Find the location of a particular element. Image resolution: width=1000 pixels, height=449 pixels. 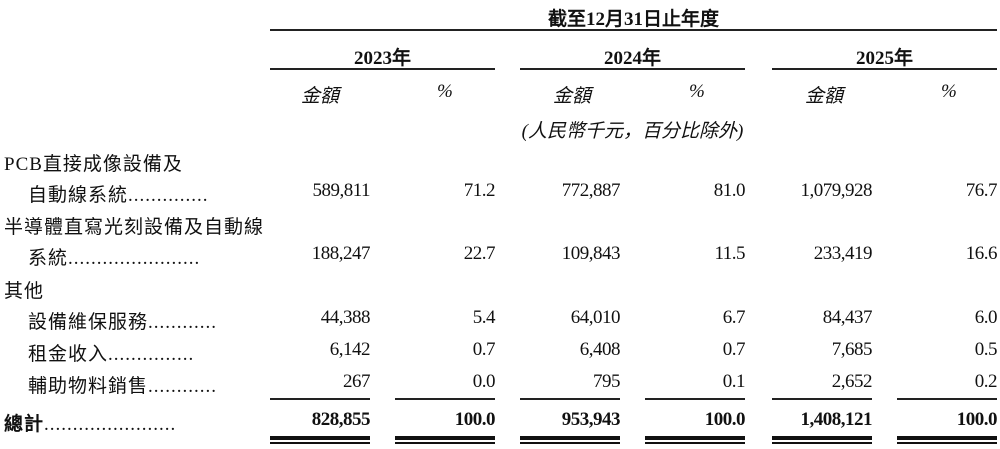

amount-cell: 7,685 is located at coordinates (852, 349).